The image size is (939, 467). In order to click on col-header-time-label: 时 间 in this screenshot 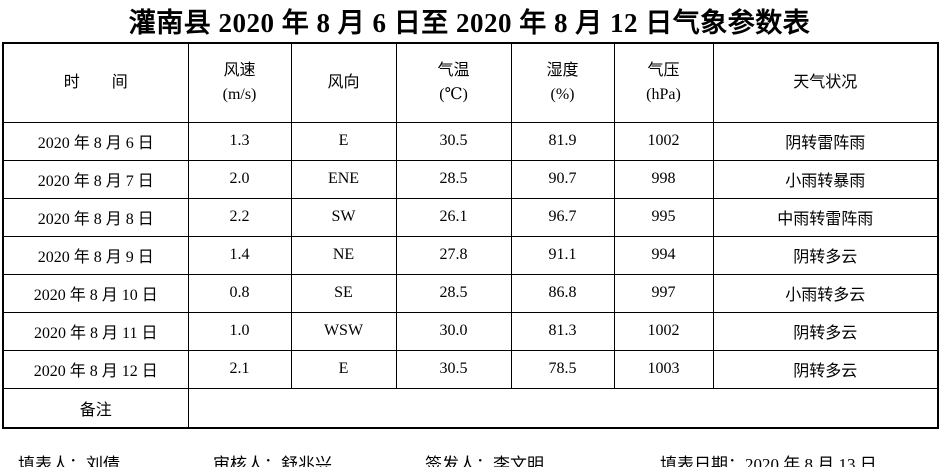, I will do `click(95, 82)`.